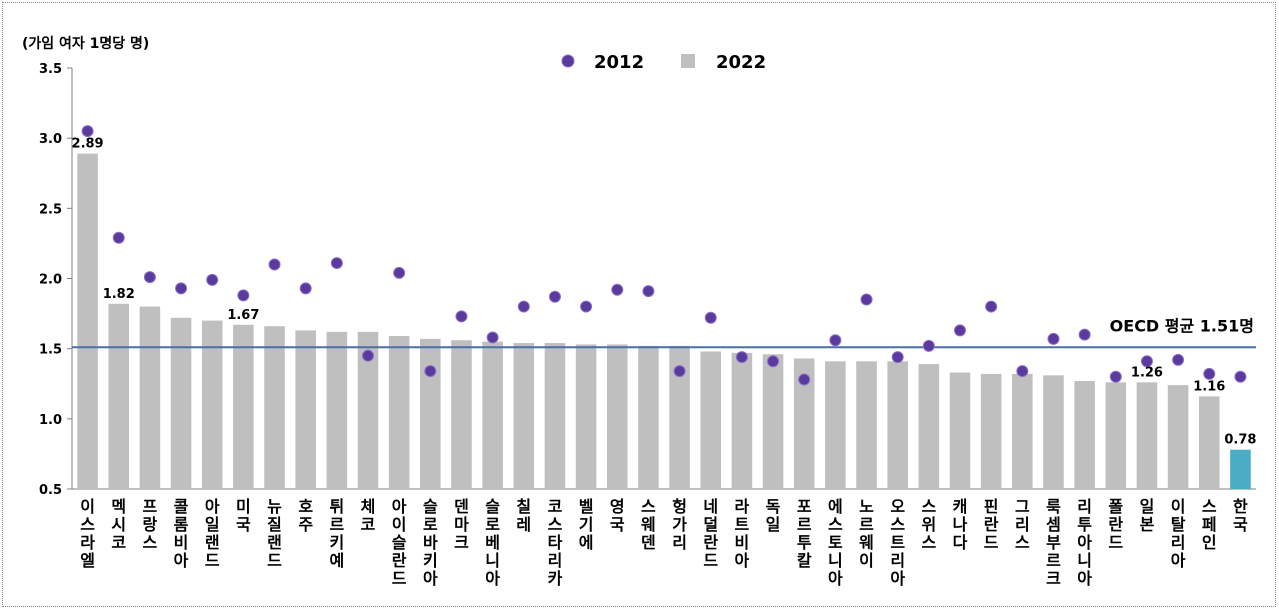 This screenshot has height=610, width=1279. I want to click on bar-data-label: 1.16, so click(1209, 386).